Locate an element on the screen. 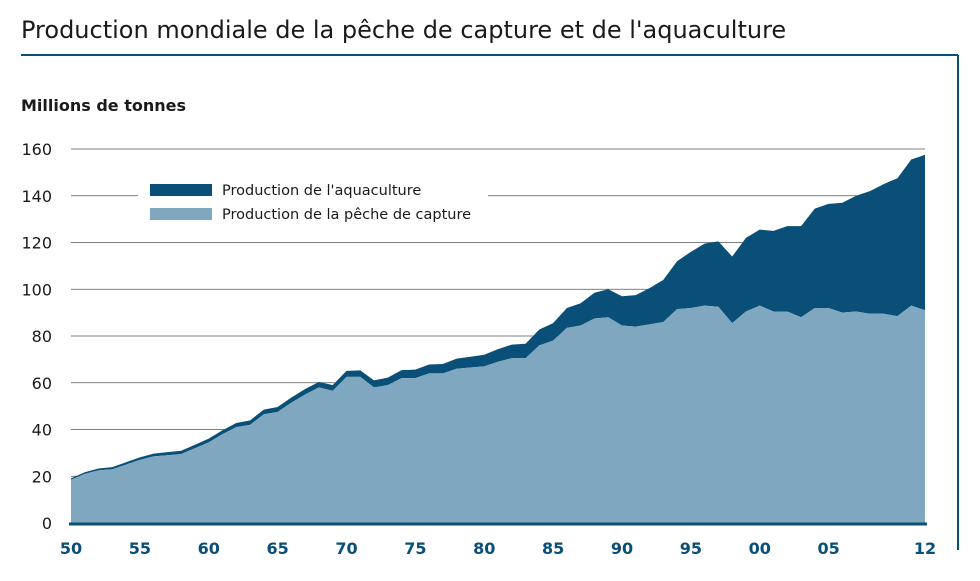 The image size is (980, 581). legend-swatch-aquaculture is located at coordinates (181, 190).